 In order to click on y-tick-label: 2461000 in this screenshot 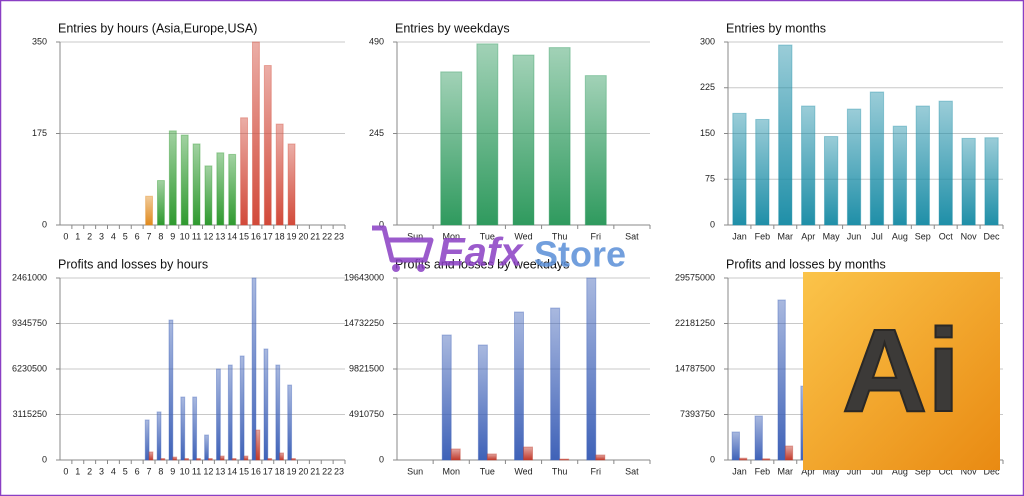, I will do `click(29, 277)`.